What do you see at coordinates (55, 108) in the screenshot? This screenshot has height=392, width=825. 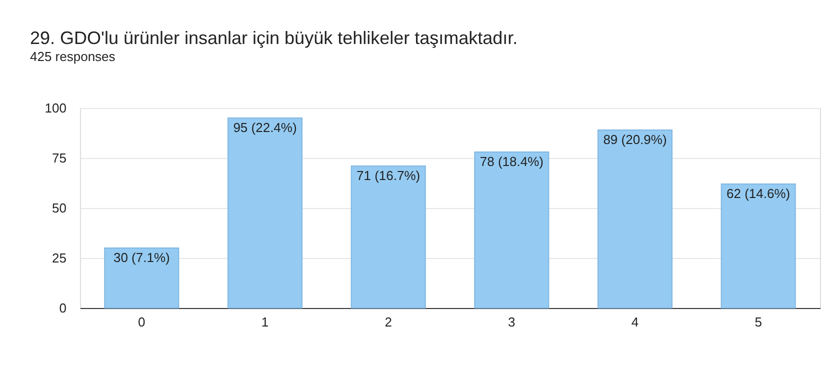 I see `y-tick-label: 100` at bounding box center [55, 108].